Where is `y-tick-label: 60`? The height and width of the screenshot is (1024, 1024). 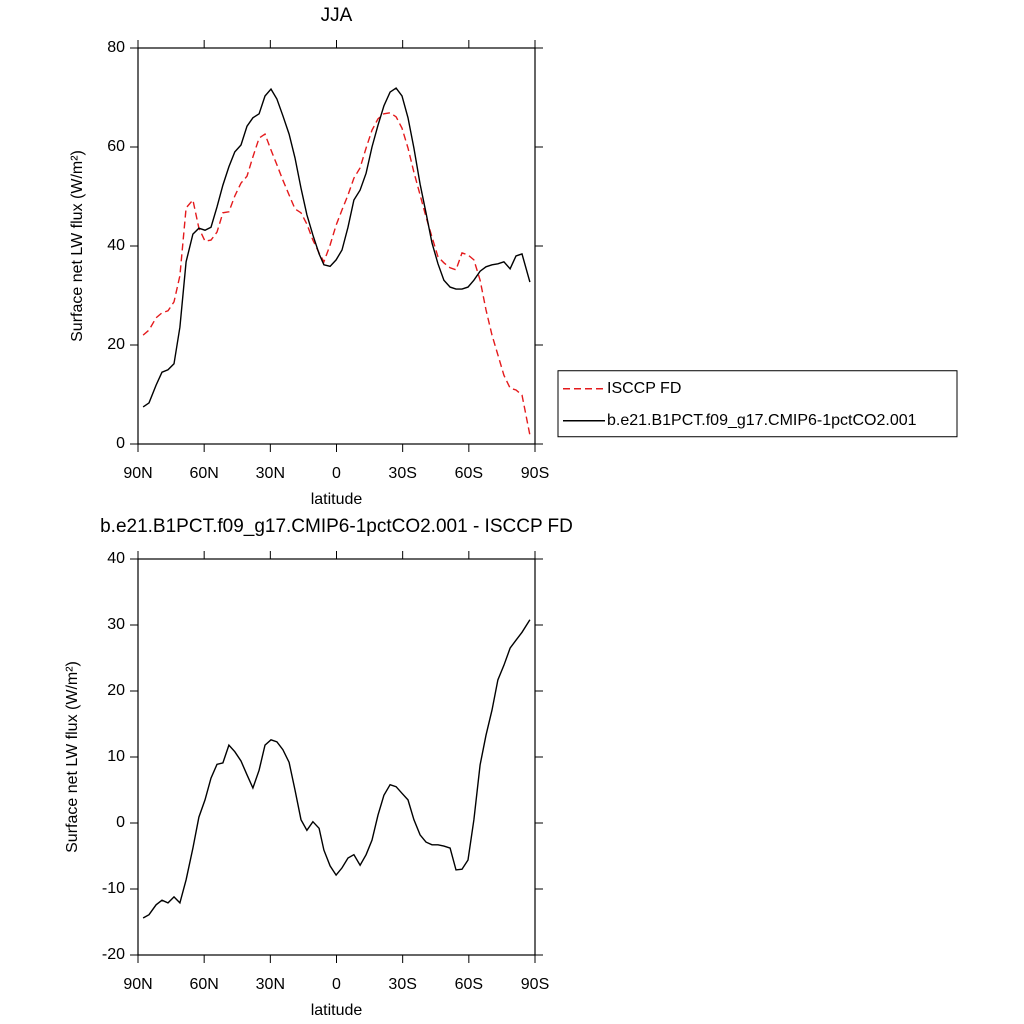 y-tick-label: 60 is located at coordinates (116, 146).